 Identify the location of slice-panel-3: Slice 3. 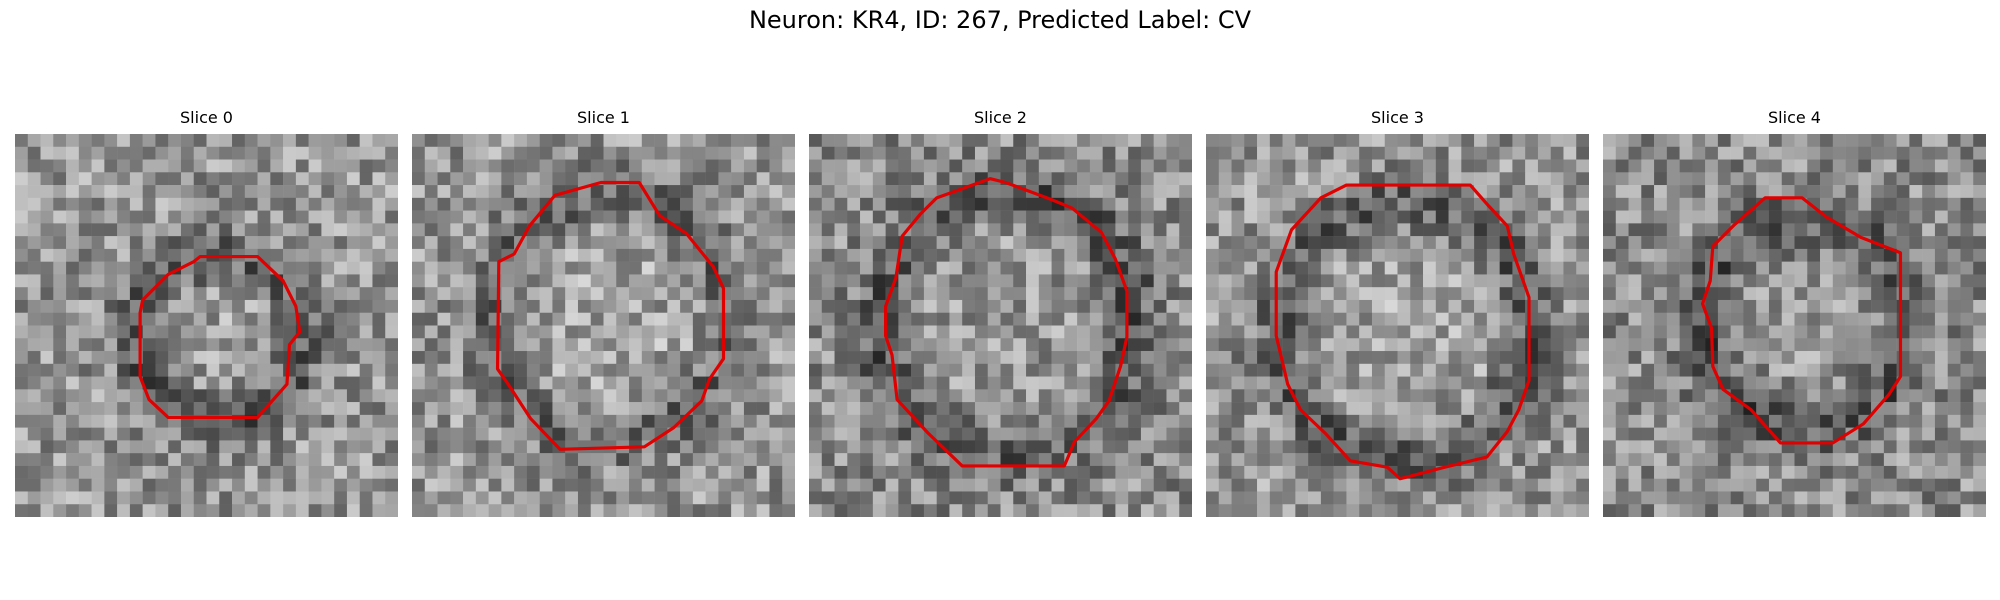
(1397, 312).